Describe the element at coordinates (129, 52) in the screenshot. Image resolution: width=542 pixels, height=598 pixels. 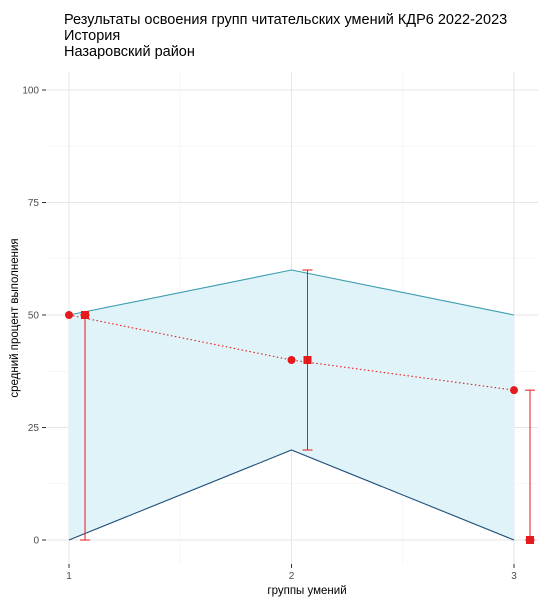
I see `chart-subtitle-region: Назаровский район` at that location.